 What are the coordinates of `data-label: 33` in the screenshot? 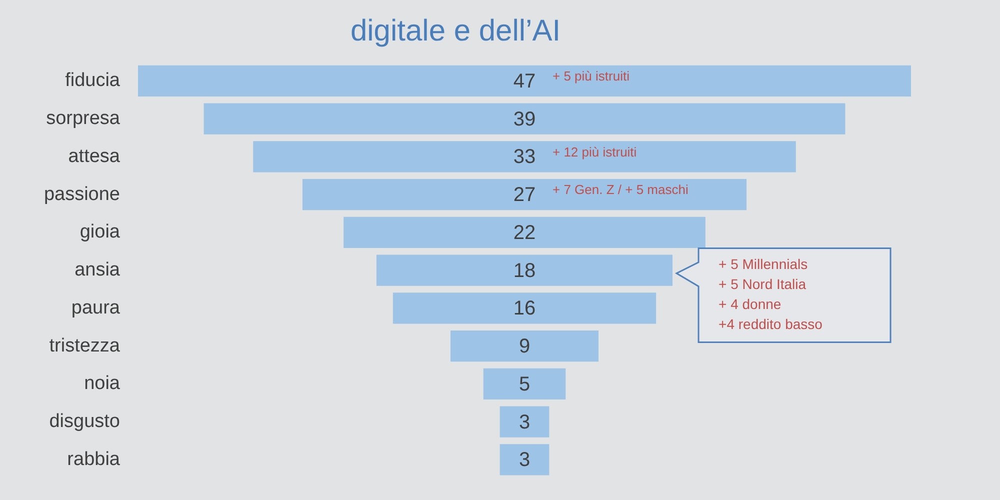 It's located at (524, 157).